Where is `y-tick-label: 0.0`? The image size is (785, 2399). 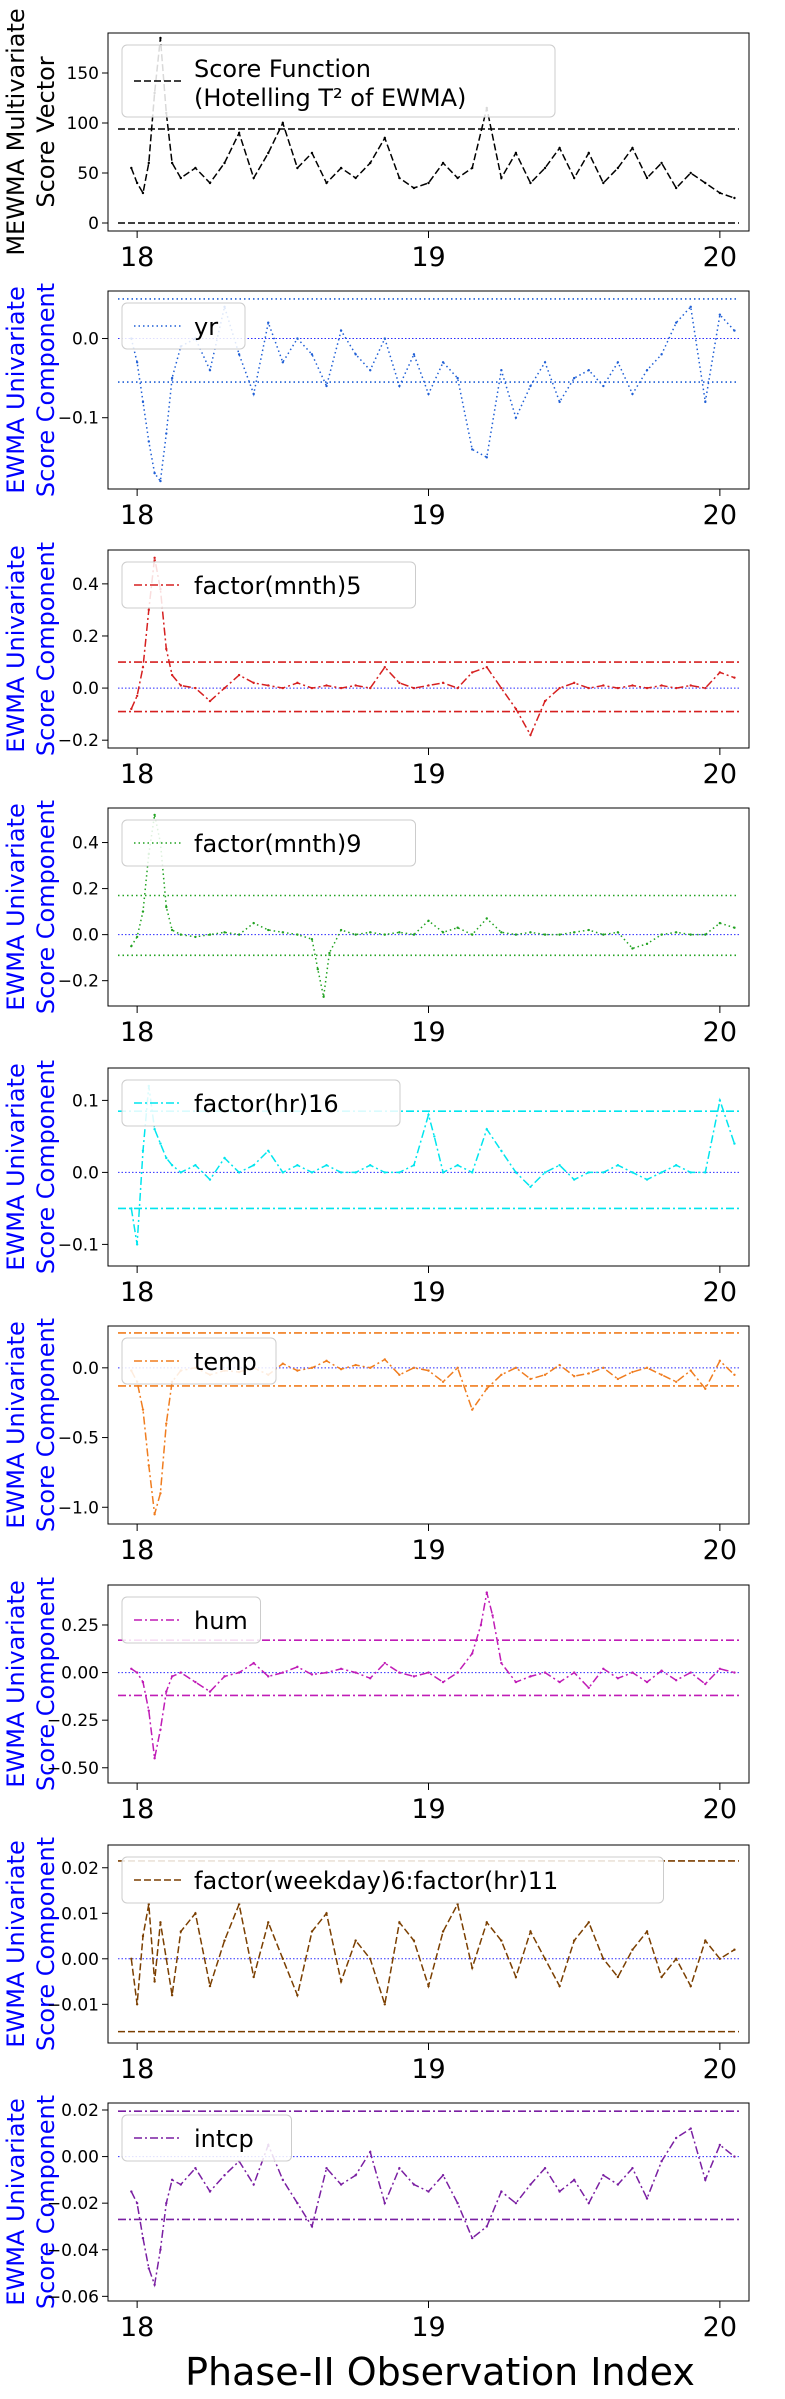 y-tick-label: 0.0 is located at coordinates (85, 1173).